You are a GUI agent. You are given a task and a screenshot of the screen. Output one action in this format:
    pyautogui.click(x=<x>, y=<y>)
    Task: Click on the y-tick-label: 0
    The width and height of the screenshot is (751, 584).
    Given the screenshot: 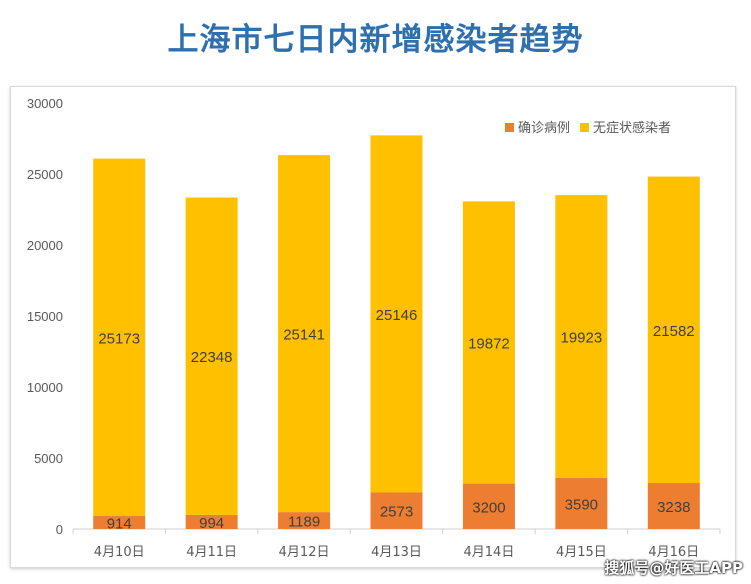 What is the action you would take?
    pyautogui.click(x=59, y=529)
    